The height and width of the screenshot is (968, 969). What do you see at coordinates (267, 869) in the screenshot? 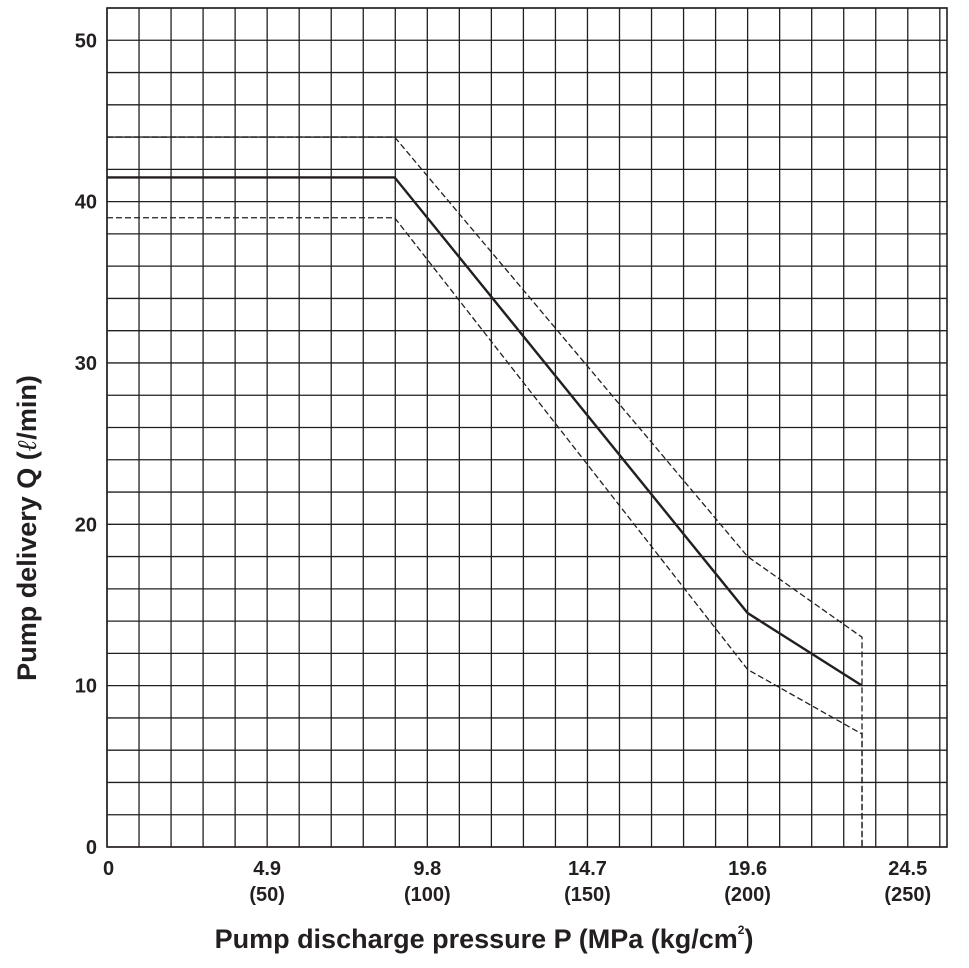
I see `x-tick-label: 4.9` at bounding box center [267, 869].